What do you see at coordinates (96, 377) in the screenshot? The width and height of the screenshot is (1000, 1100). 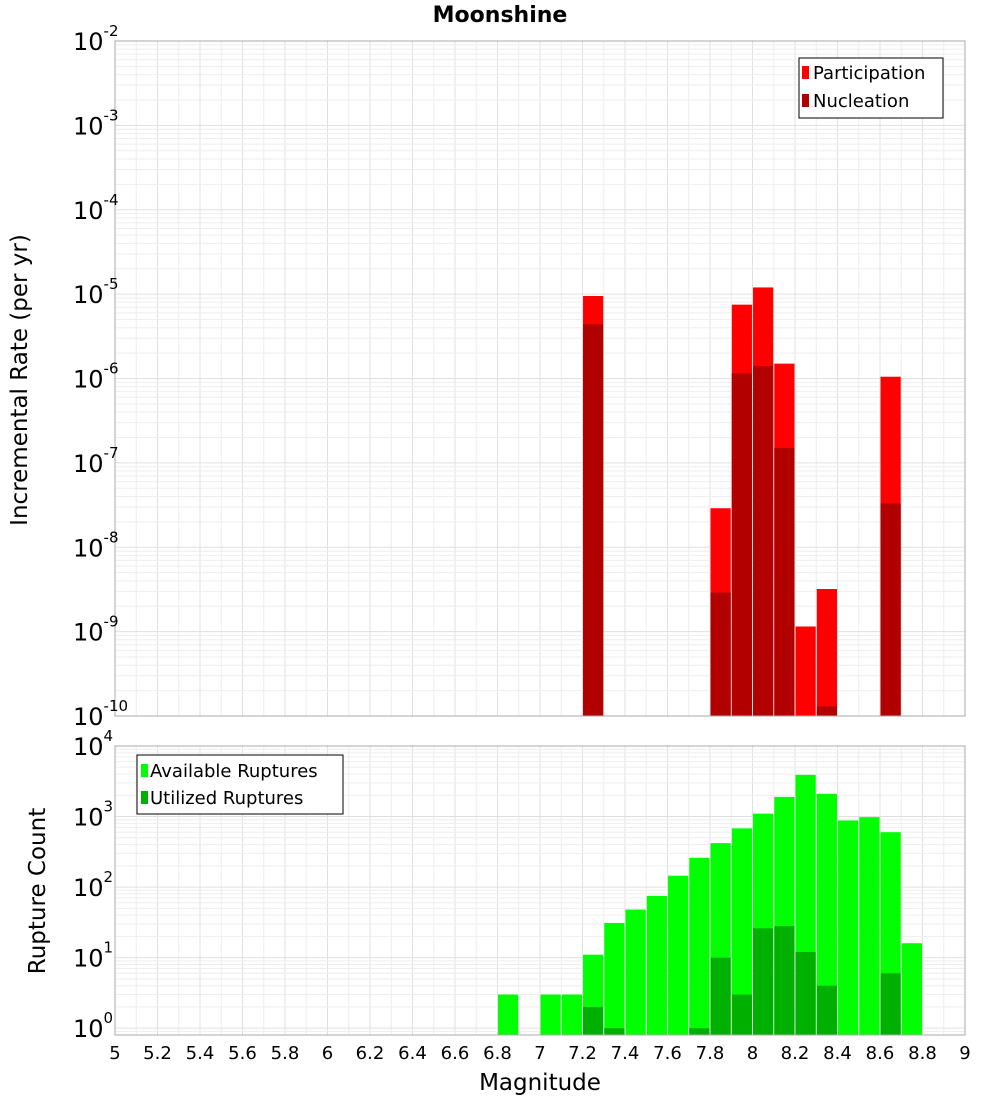 I see `rate-y-tick-label: 10⁻⁶` at bounding box center [96, 377].